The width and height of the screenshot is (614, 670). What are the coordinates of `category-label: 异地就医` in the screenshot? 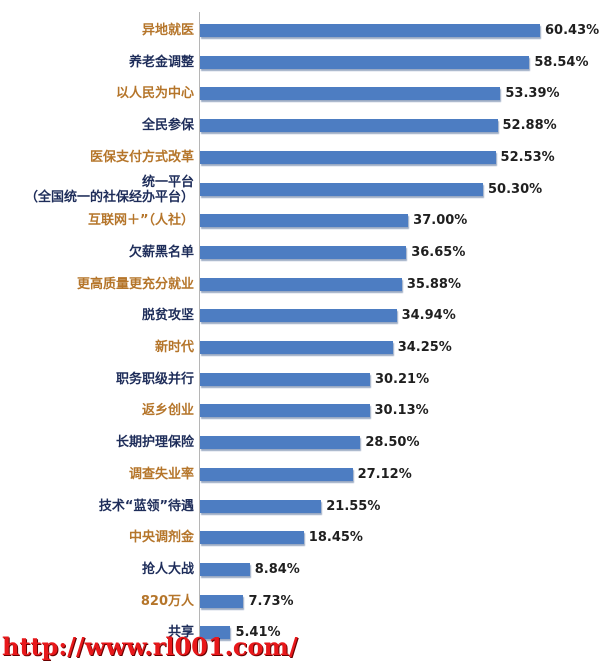 It's located at (168, 30).